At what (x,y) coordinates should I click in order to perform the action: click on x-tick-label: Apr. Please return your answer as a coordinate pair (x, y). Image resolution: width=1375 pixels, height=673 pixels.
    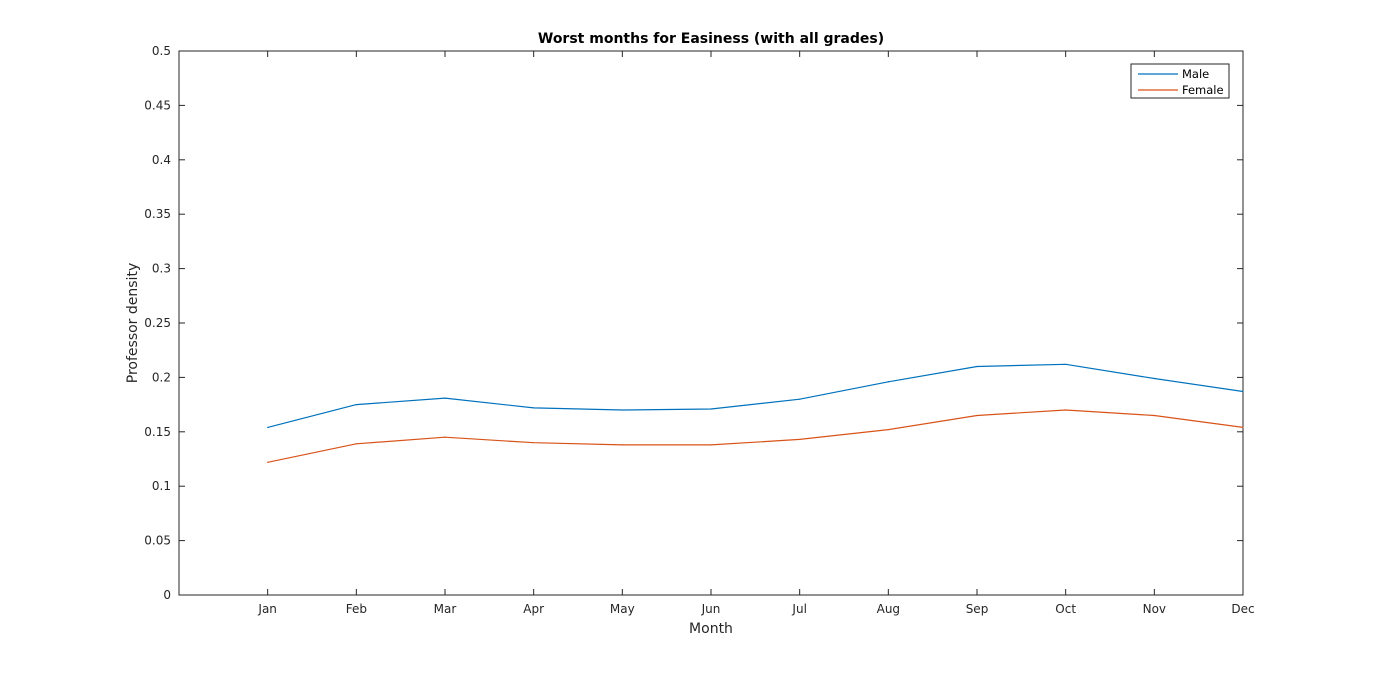
    Looking at the image, I should click on (533, 609).